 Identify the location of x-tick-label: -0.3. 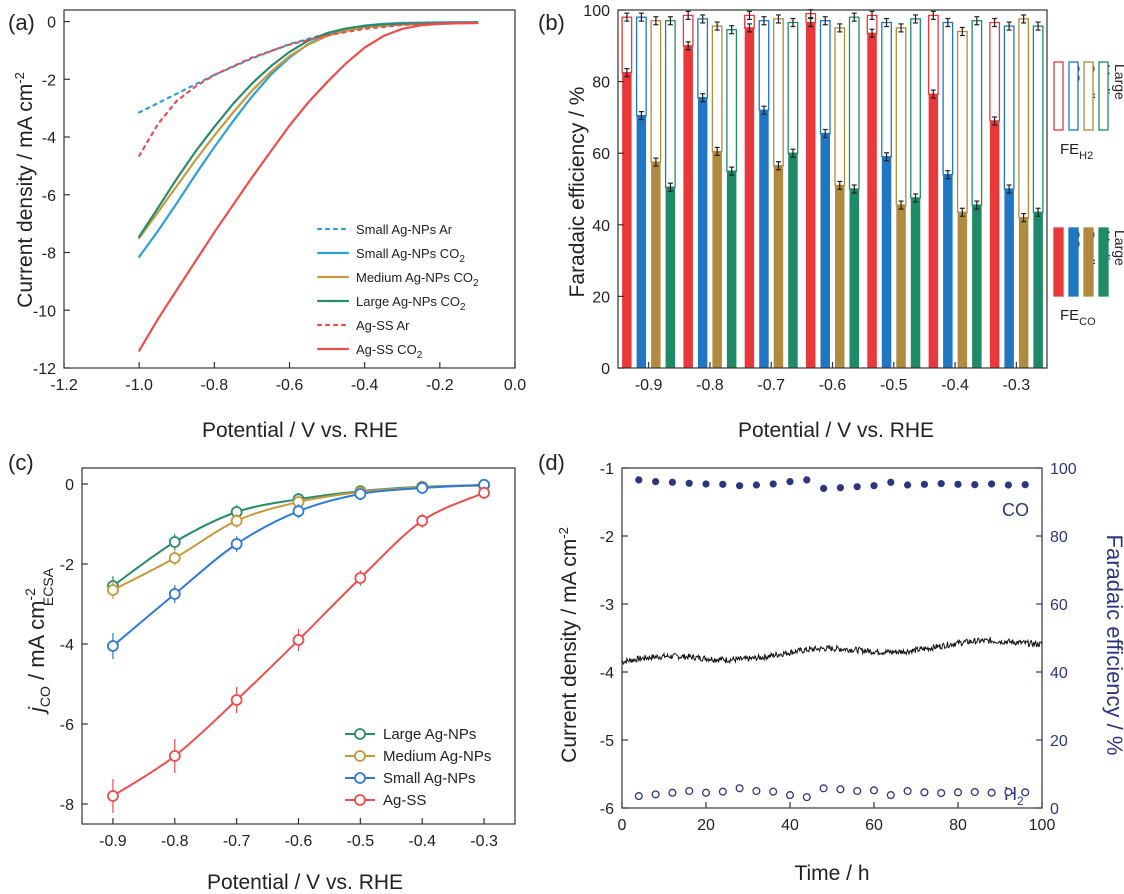
(1017, 385).